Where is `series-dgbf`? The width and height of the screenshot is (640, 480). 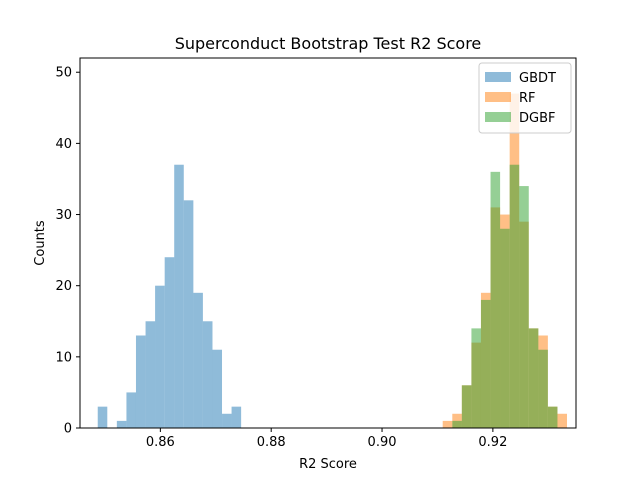
series-dgbf is located at coordinates (505, 296).